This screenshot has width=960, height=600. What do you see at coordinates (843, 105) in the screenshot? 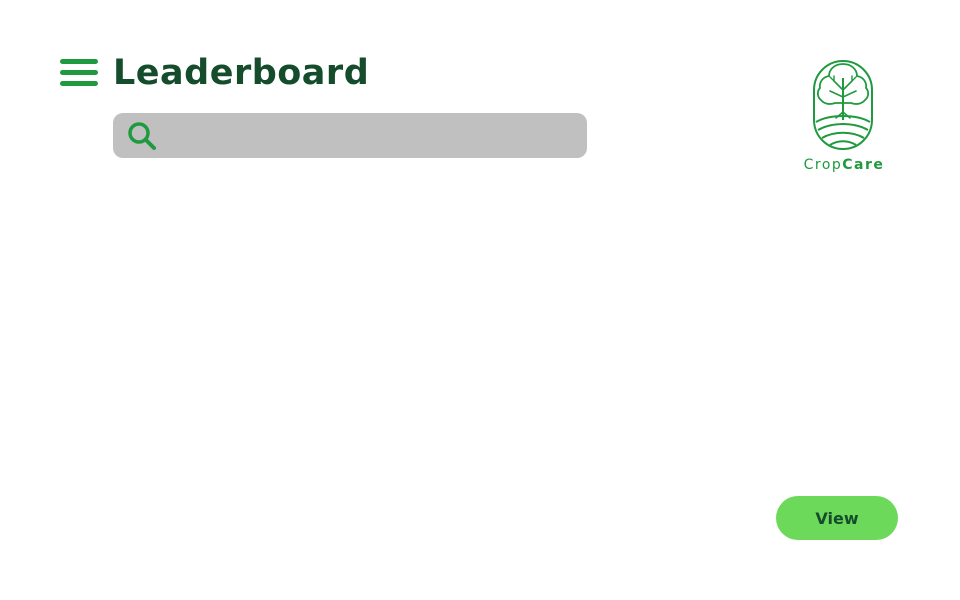
I see `tree-field-icon` at bounding box center [843, 105].